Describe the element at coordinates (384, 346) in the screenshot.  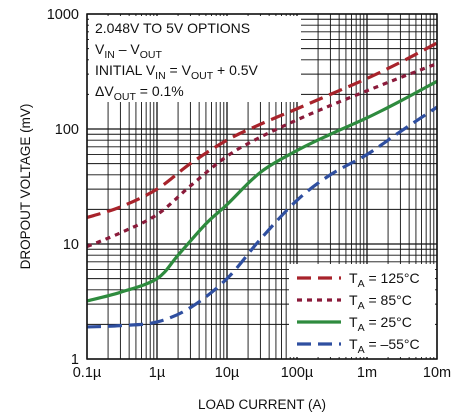
I see `legend-label-3: TA = –55°C` at that location.